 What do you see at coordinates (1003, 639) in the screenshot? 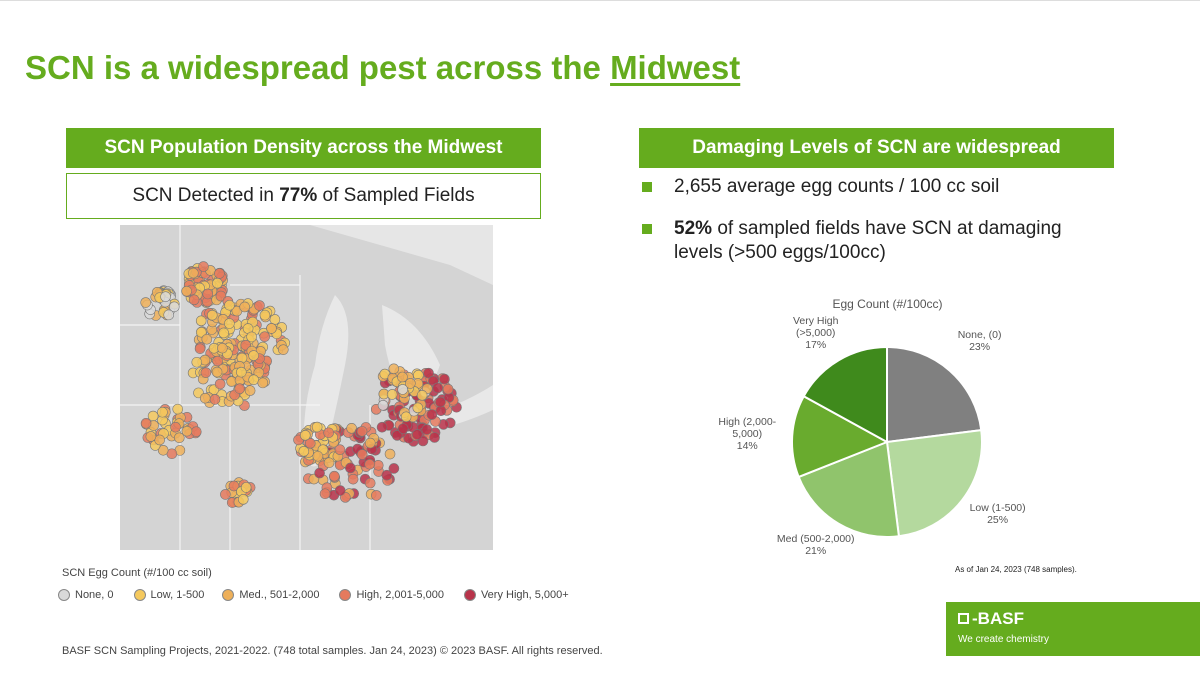
I see `logo-tagline: We create chemistry` at bounding box center [1003, 639].